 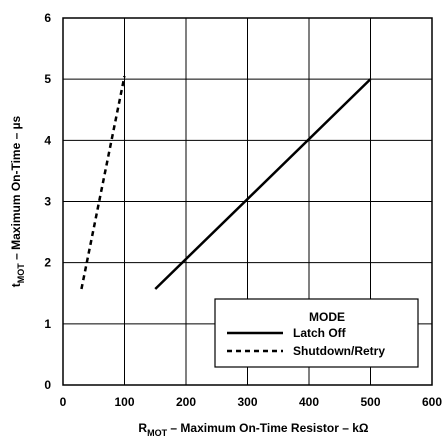 What do you see at coordinates (16, 189) in the screenshot?
I see `y-axis-description: – Maximum On-Time – µs` at bounding box center [16, 189].